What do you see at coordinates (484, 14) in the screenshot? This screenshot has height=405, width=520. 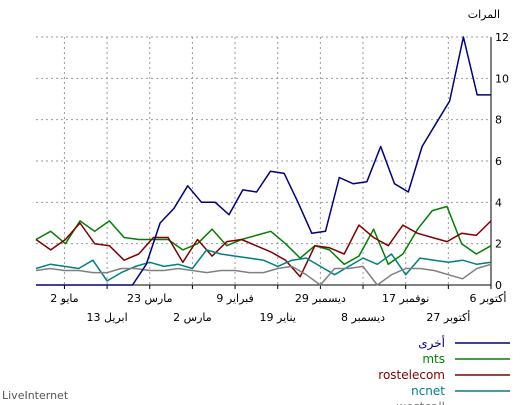 I see `y-axis-unit-label: المرات` at bounding box center [484, 14].